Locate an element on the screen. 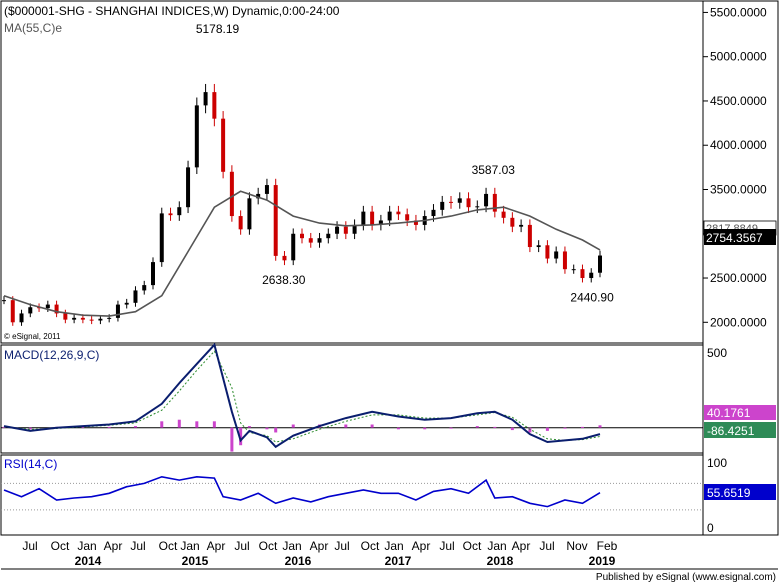 The width and height of the screenshot is (779, 584). price-annotation: 5178.19 is located at coordinates (218, 29).